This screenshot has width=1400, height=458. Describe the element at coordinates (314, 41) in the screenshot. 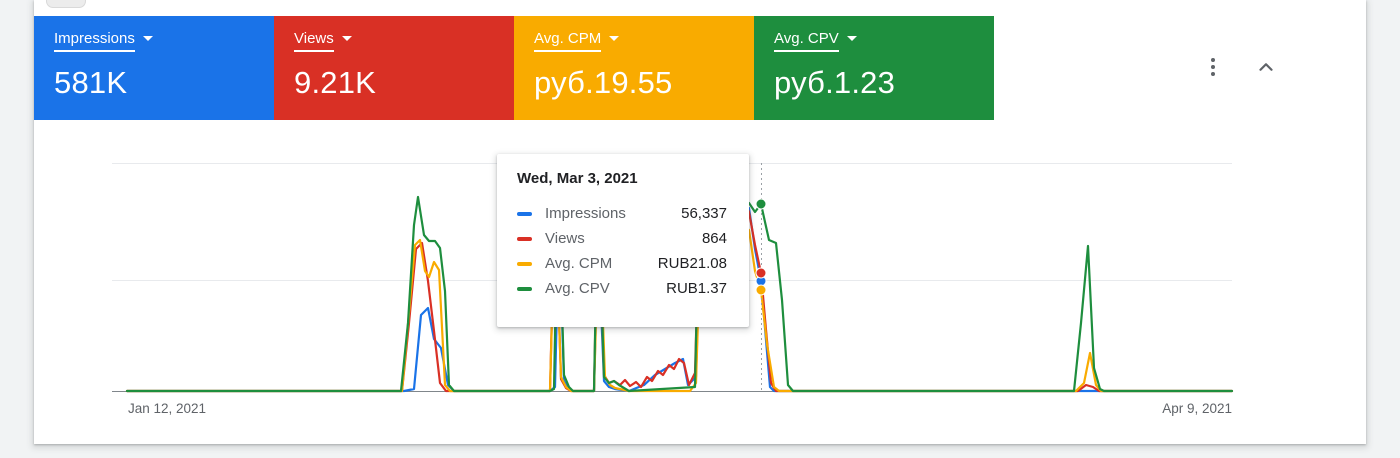

I see `metric-label: Views` at that location.